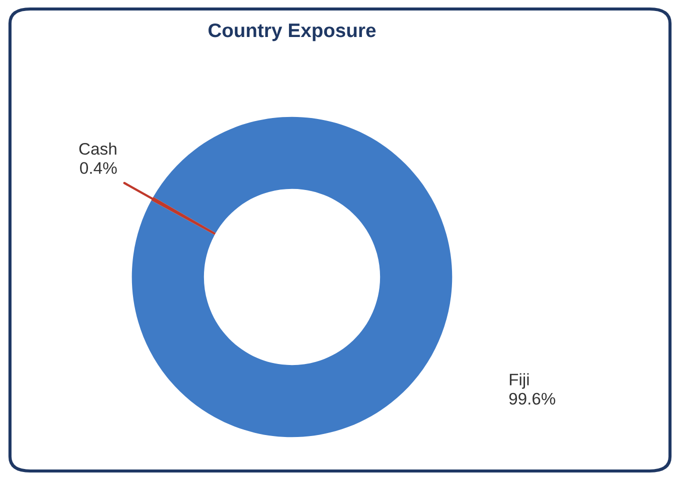 Image resolution: width=680 pixels, height=479 pixels. Describe the element at coordinates (98, 168) in the screenshot. I see `data-label: 0.4%` at that location.